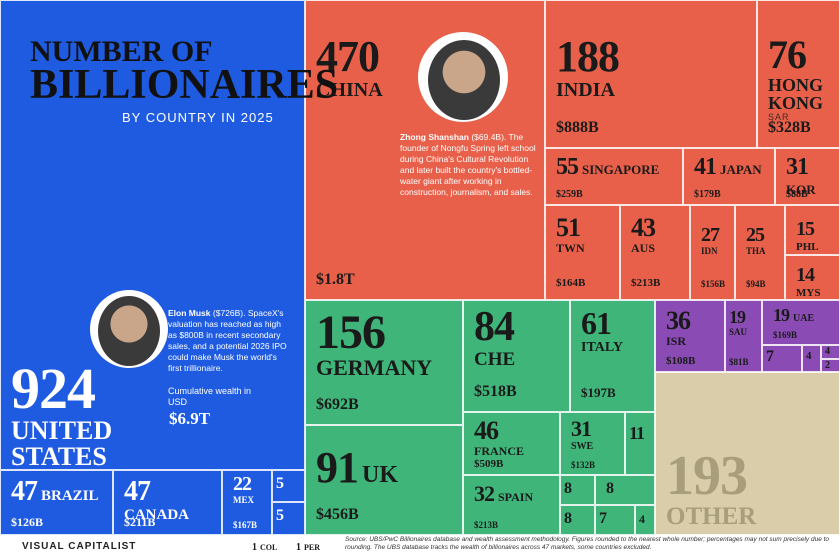  What do you see at coordinates (598, 392) in the screenshot?
I see `tile-wealth: $197B` at bounding box center [598, 392].